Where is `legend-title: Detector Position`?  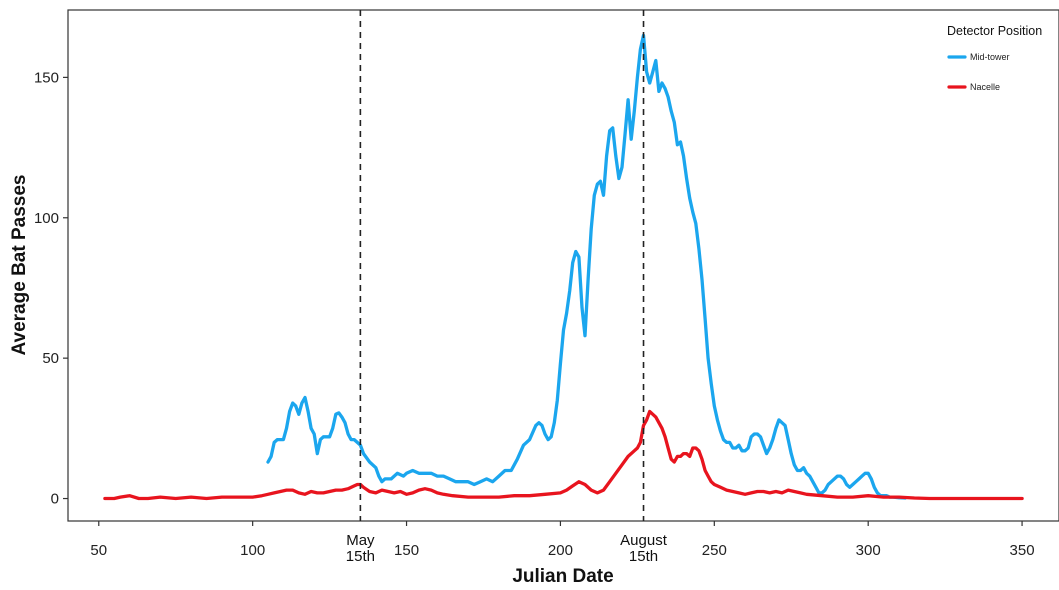 legend-title: Detector Position is located at coordinates (994, 31).